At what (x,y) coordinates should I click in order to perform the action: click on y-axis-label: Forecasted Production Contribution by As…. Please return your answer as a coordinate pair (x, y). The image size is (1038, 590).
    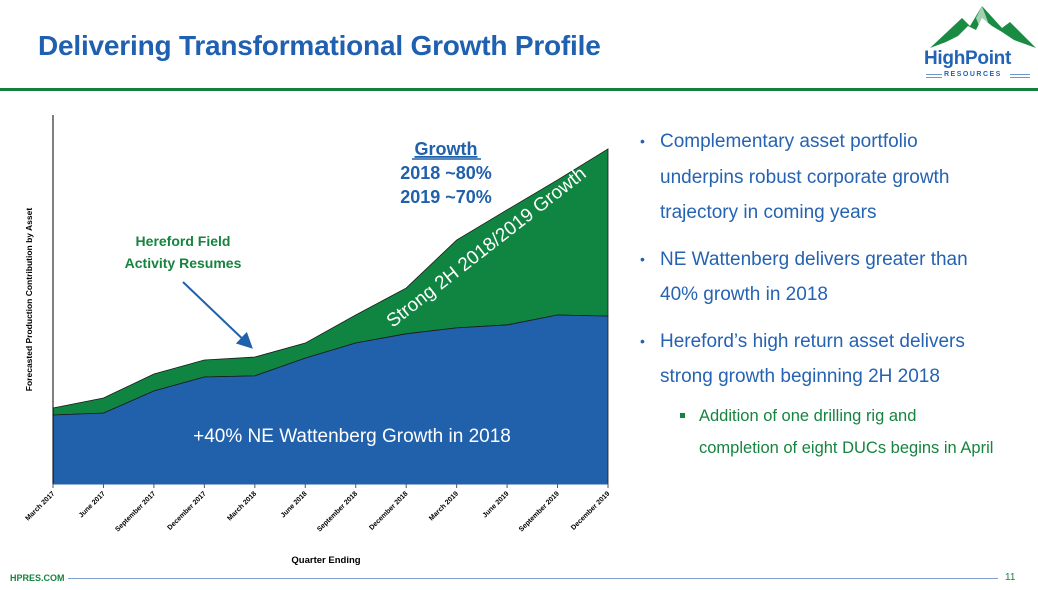
    Looking at the image, I should click on (29, 300).